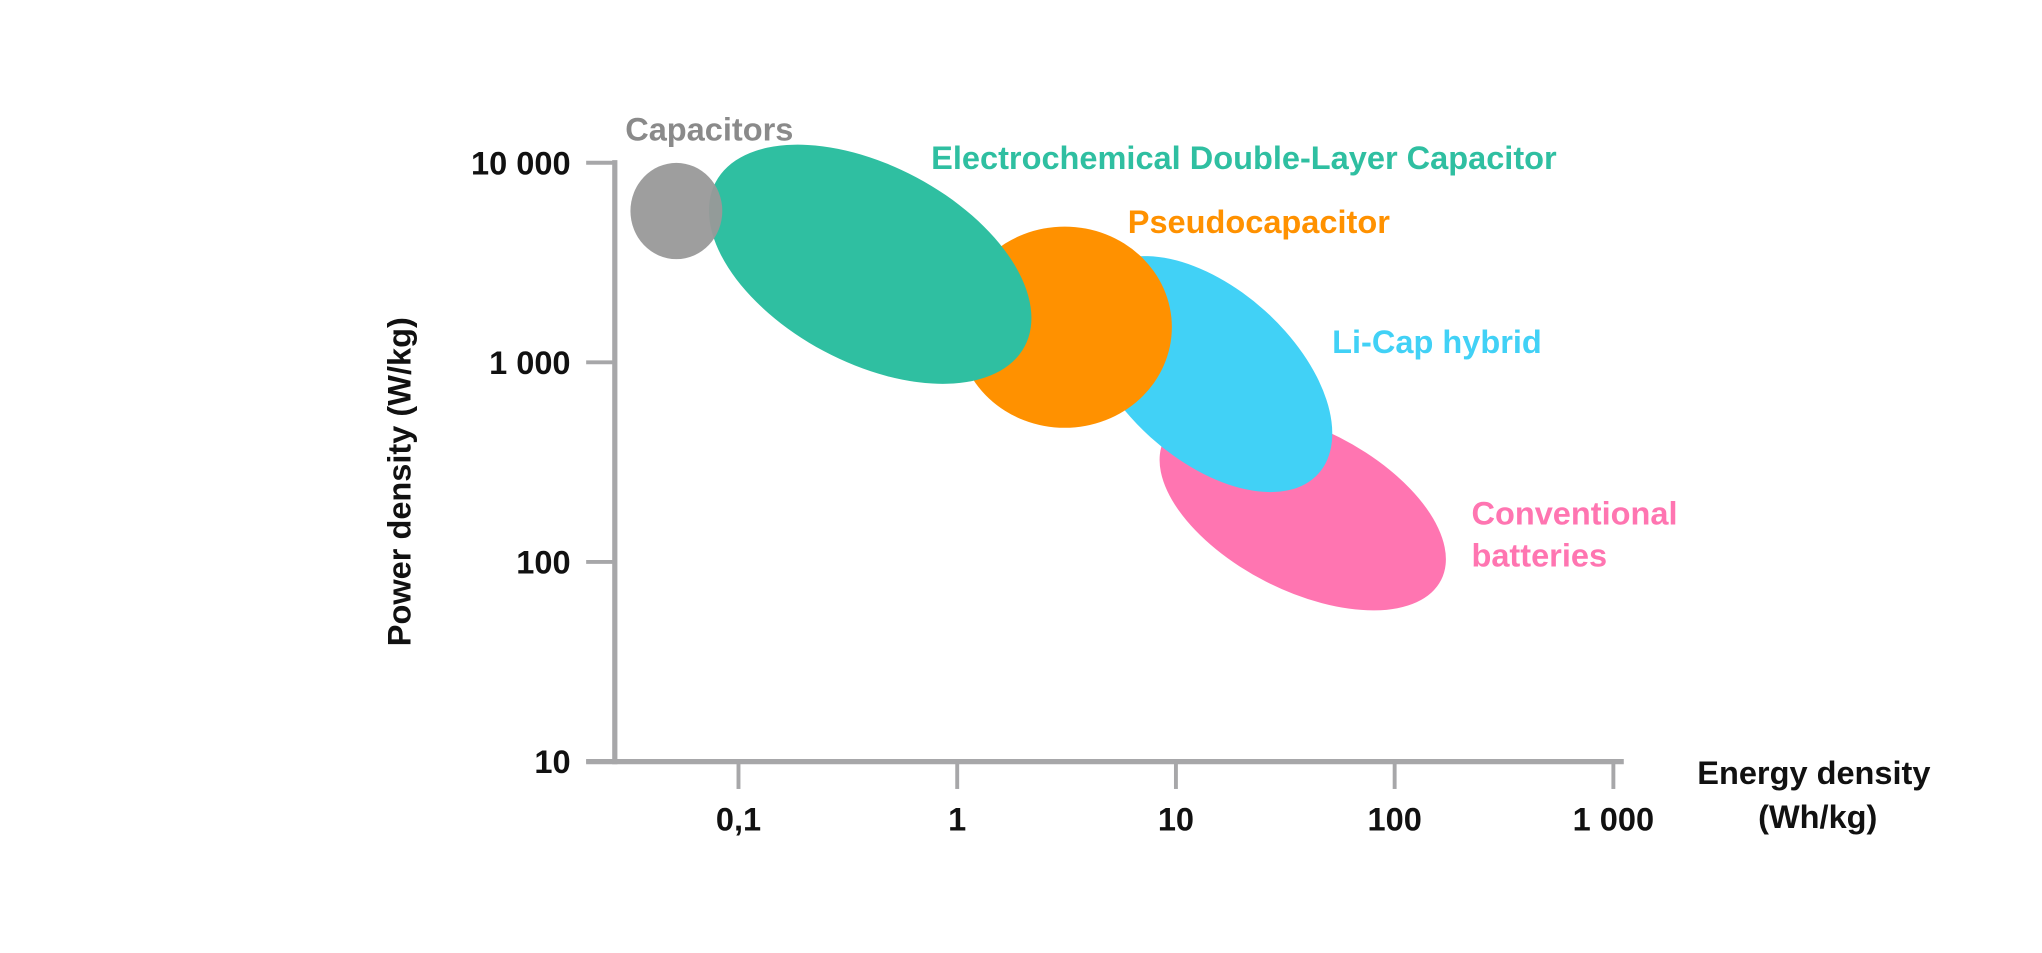  Describe the element at coordinates (1574, 514) in the screenshot. I see `region-label-conventional-batteries: Conventional` at that location.